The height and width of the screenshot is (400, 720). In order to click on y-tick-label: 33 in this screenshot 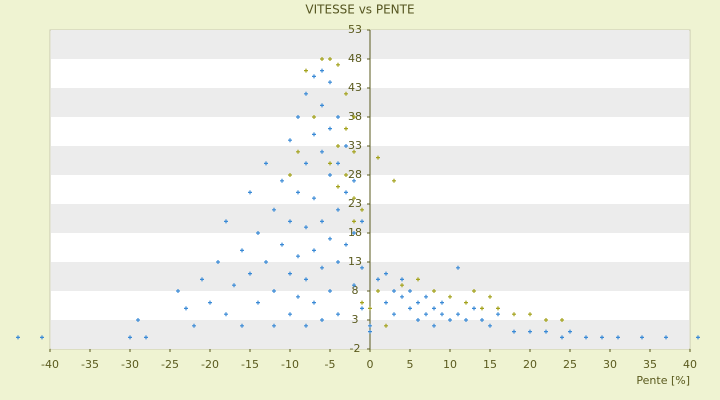, I will do `click(355, 145)`.